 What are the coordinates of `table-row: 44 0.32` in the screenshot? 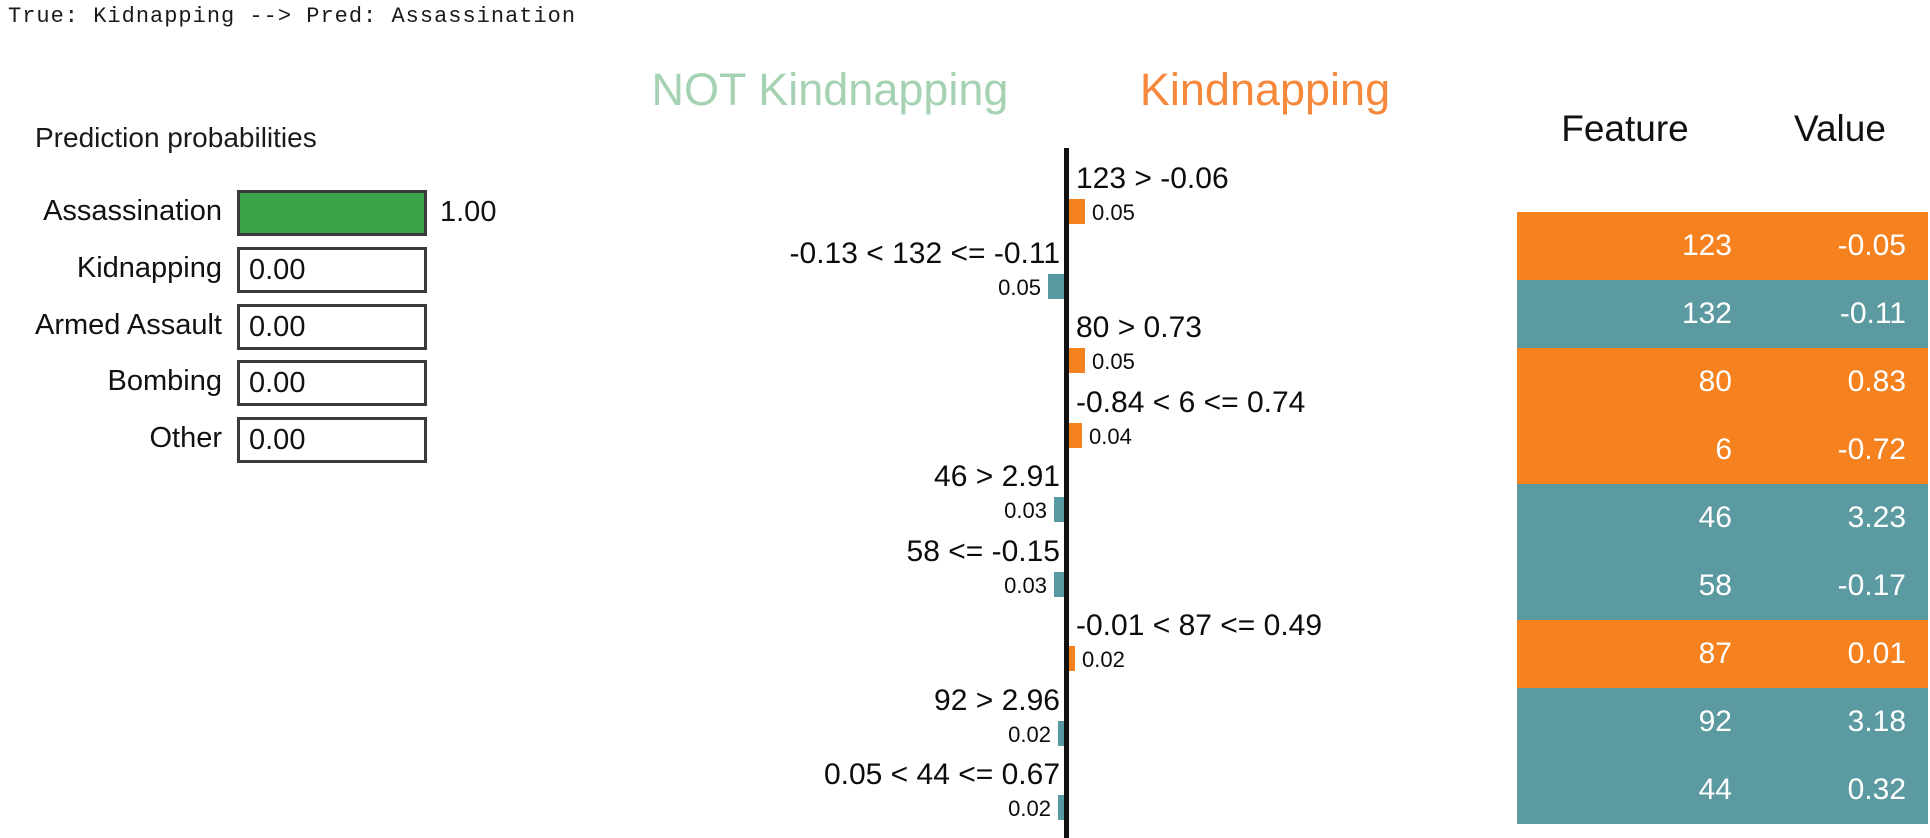 It's located at (1722, 790).